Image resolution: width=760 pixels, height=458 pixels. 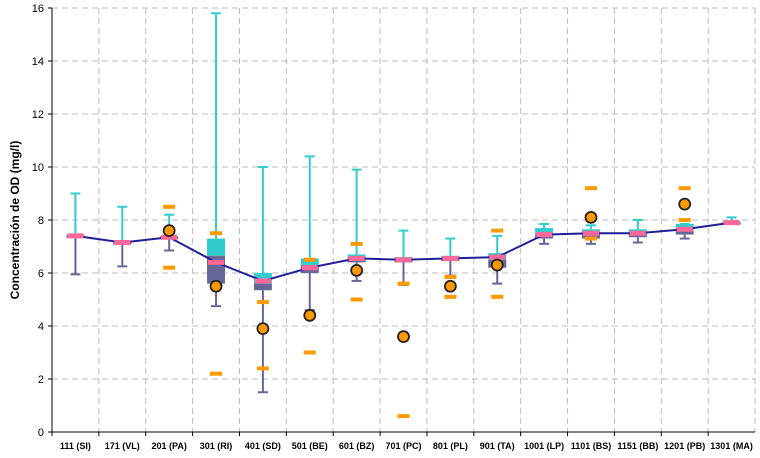 I want to click on x-tick-label: 301 (RI), so click(x=216, y=446).